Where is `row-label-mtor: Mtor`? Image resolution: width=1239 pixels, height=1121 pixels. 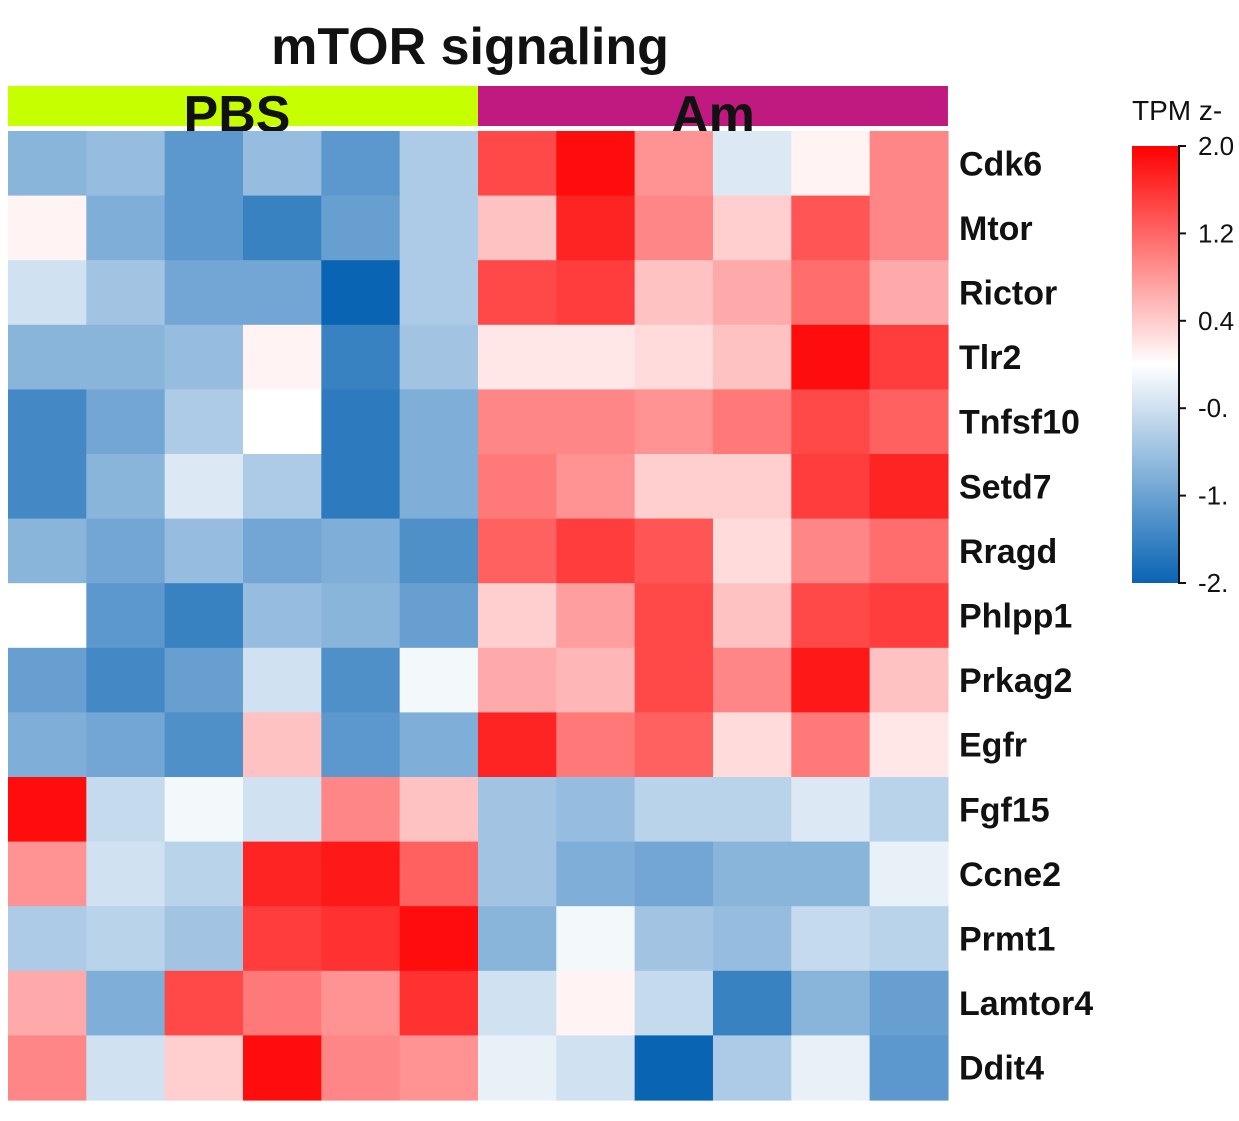 row-label-mtor: Mtor is located at coordinates (996, 229).